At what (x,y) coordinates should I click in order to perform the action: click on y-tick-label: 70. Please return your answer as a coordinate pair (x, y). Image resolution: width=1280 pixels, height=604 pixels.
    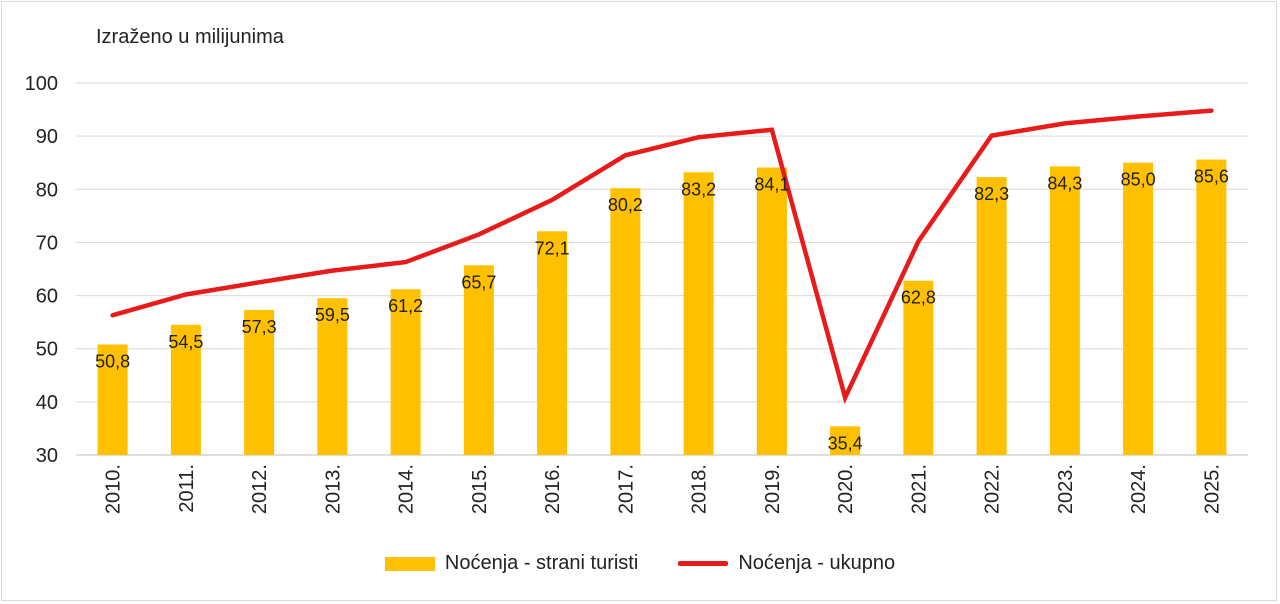
    Looking at the image, I should click on (47, 243).